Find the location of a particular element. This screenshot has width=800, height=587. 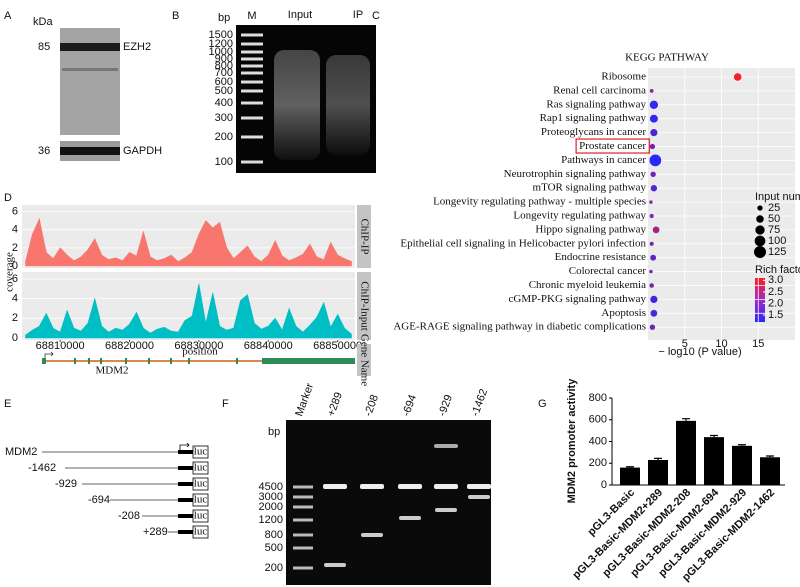

legend-label: 75 is located at coordinates (774, 230).